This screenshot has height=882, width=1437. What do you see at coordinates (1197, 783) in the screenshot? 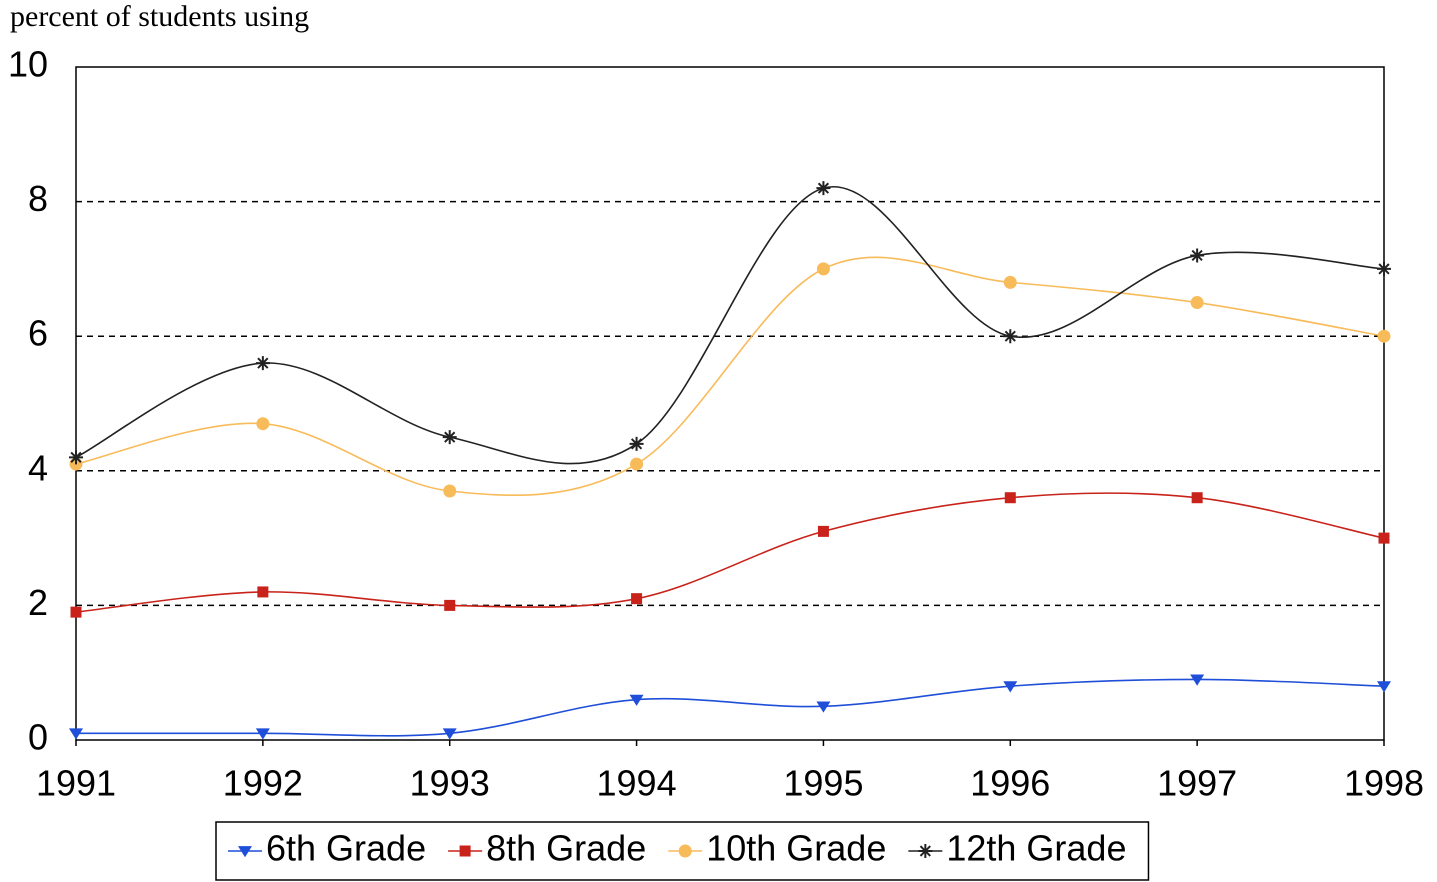
I see `x-tick-label: 1997` at bounding box center [1197, 783].